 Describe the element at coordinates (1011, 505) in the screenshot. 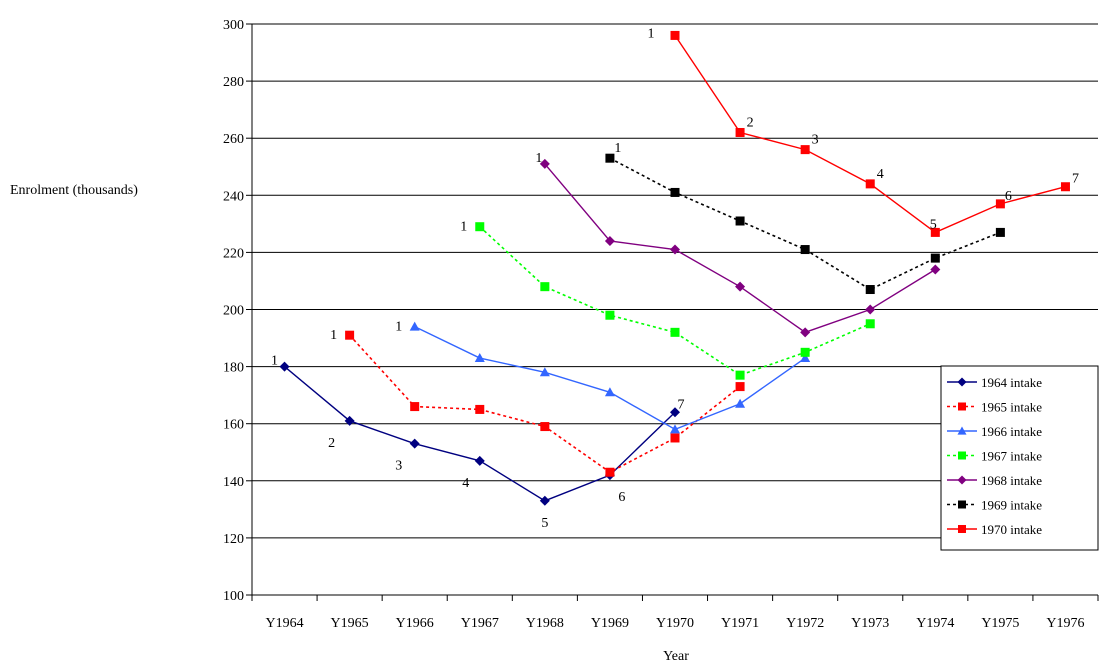

I see `legend-entry: 1969 intake` at that location.